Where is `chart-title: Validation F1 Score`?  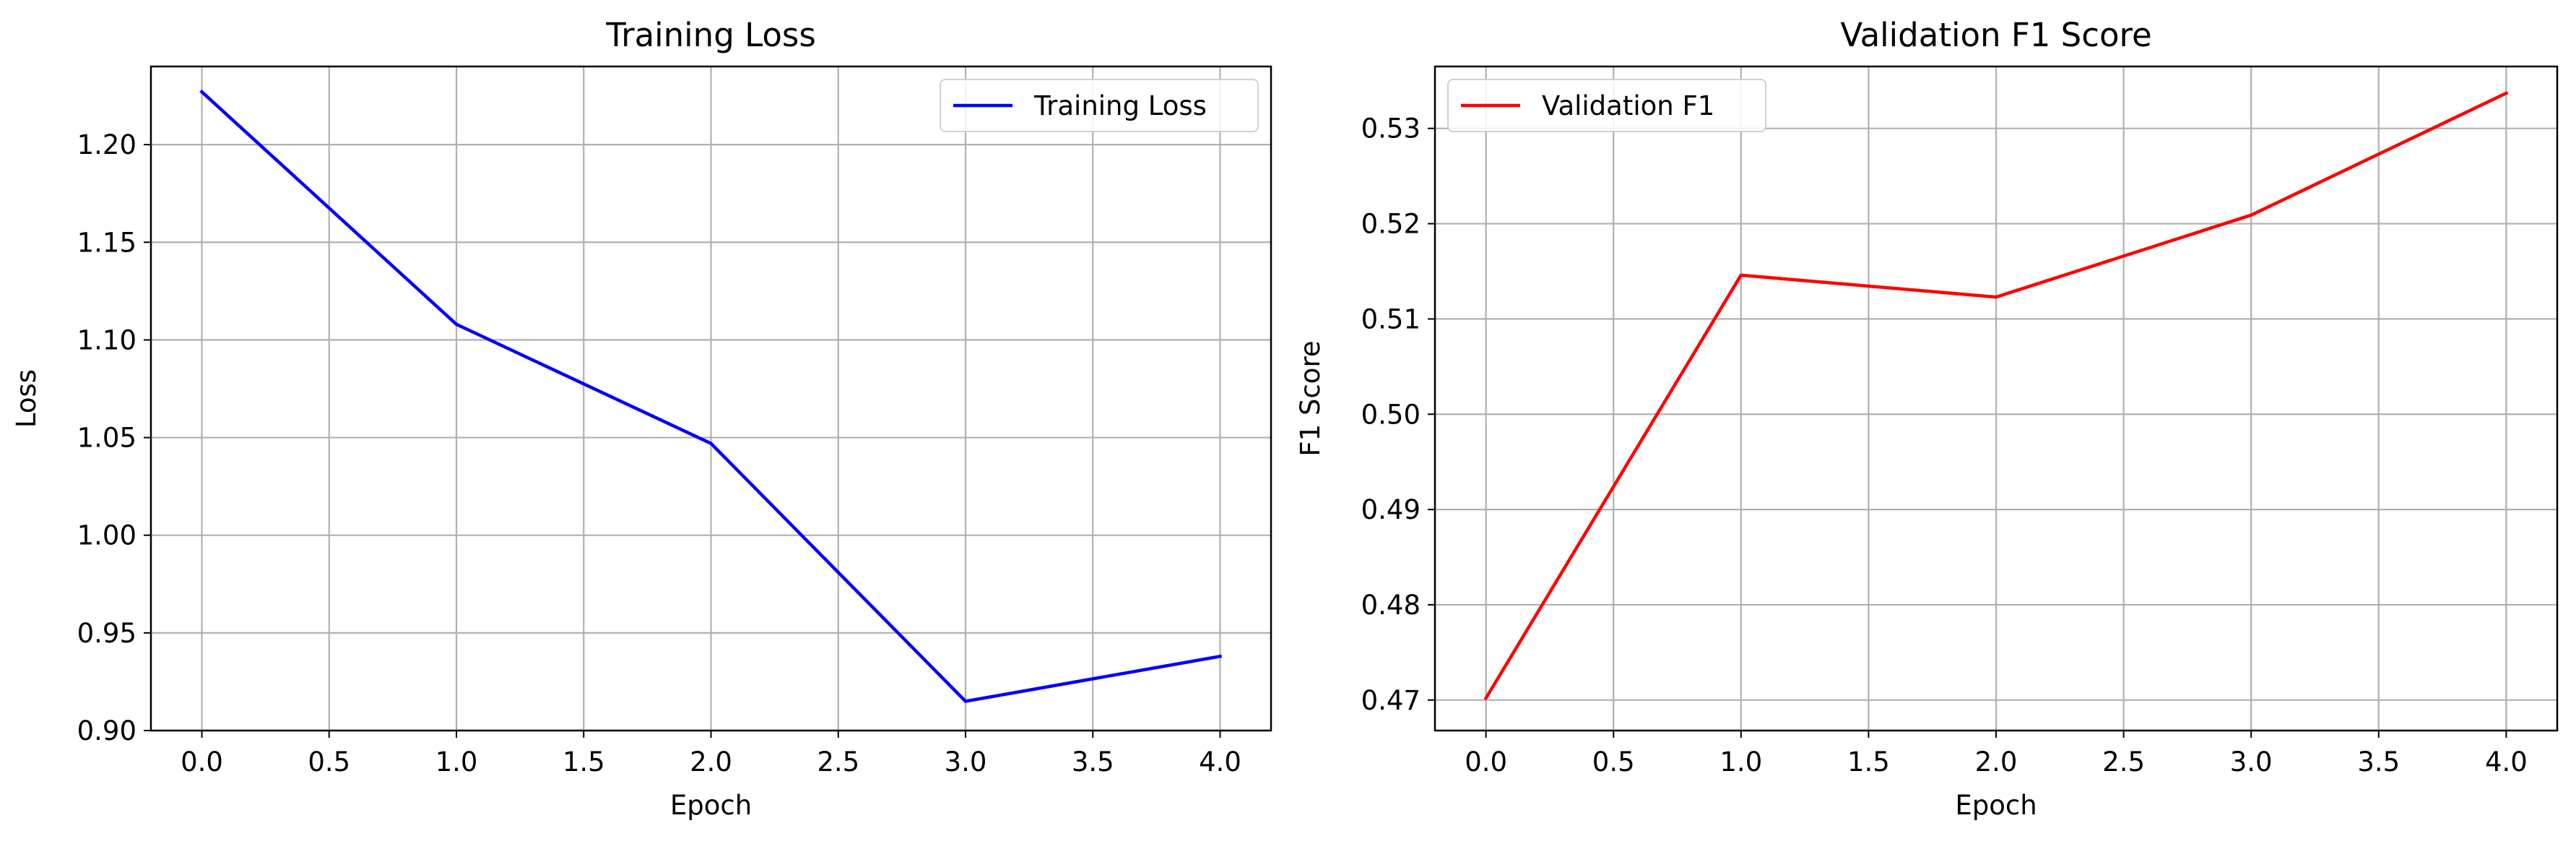
chart-title: Validation F1 Score is located at coordinates (1995, 35).